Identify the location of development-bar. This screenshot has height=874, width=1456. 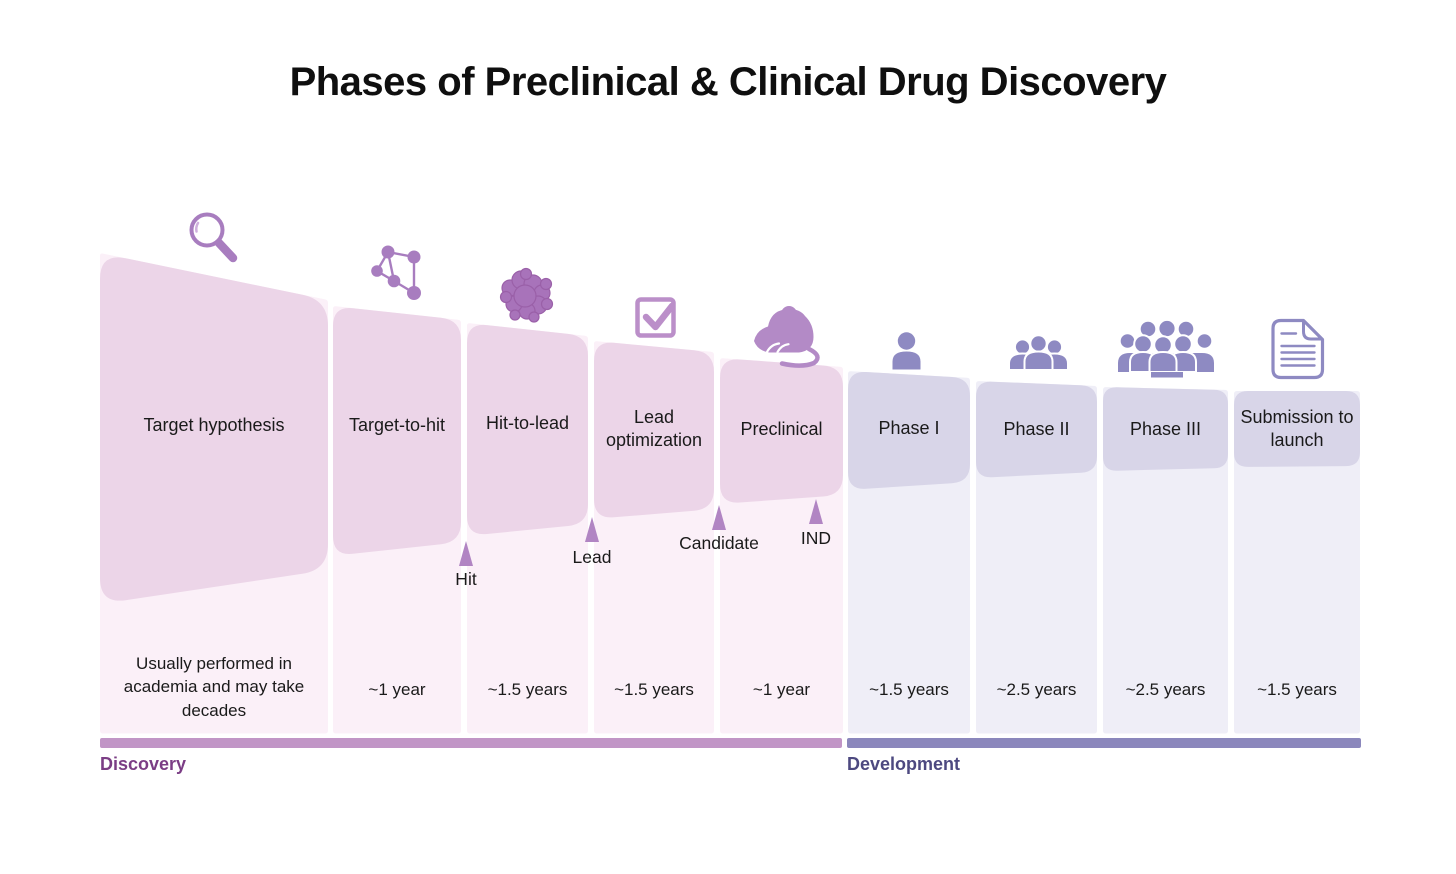
(1104, 743).